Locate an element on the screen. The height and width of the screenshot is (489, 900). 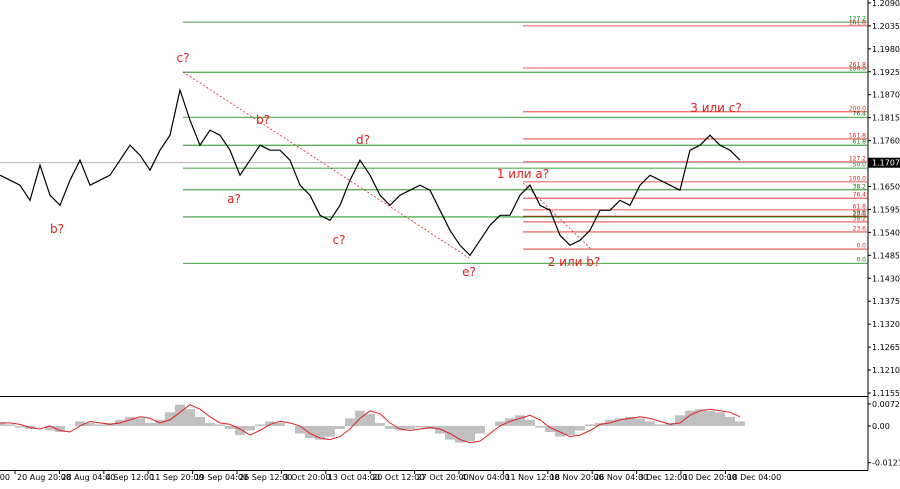
trend-line is located at coordinates (326, 165).